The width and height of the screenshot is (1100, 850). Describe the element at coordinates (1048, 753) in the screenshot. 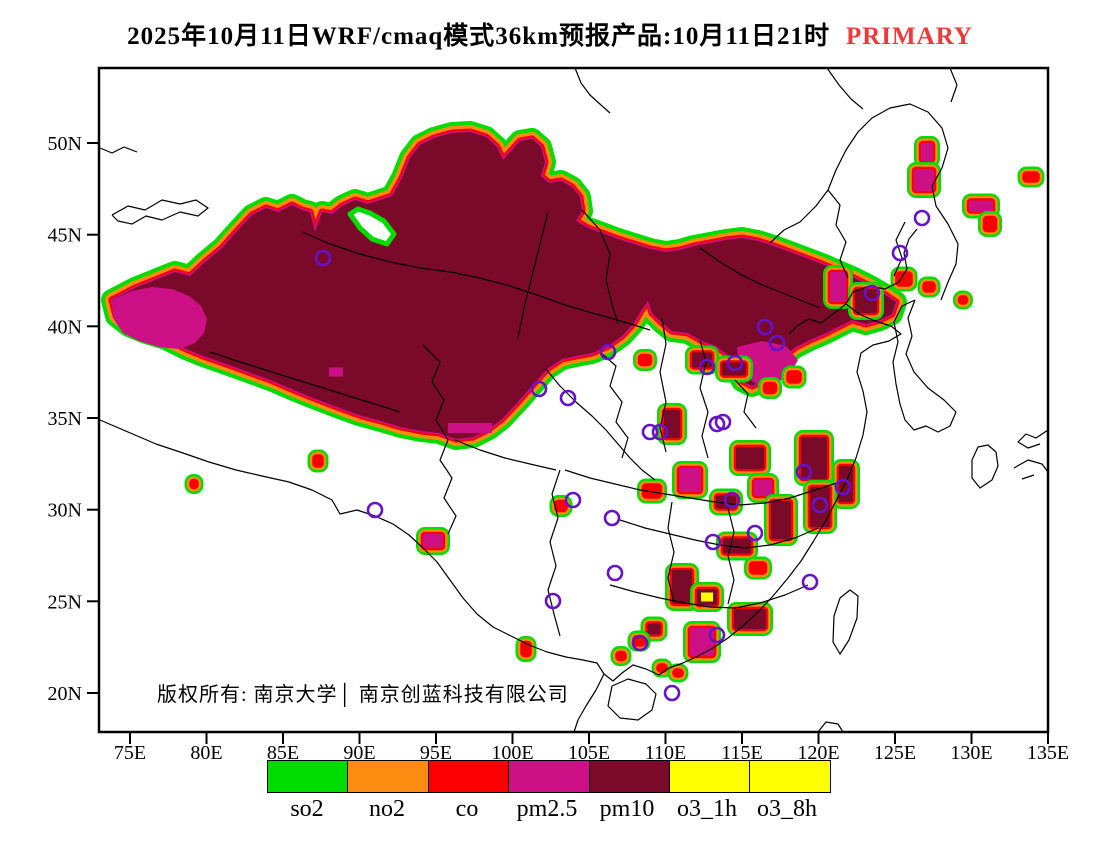

I see `lon-tick-label: 135E` at that location.